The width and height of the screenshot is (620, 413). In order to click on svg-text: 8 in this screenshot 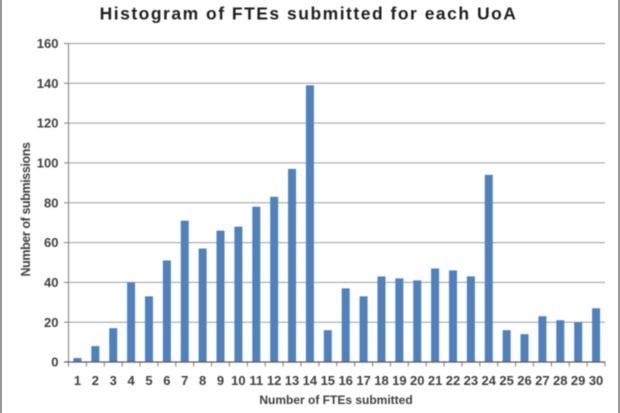, I will do `click(202, 380)`.